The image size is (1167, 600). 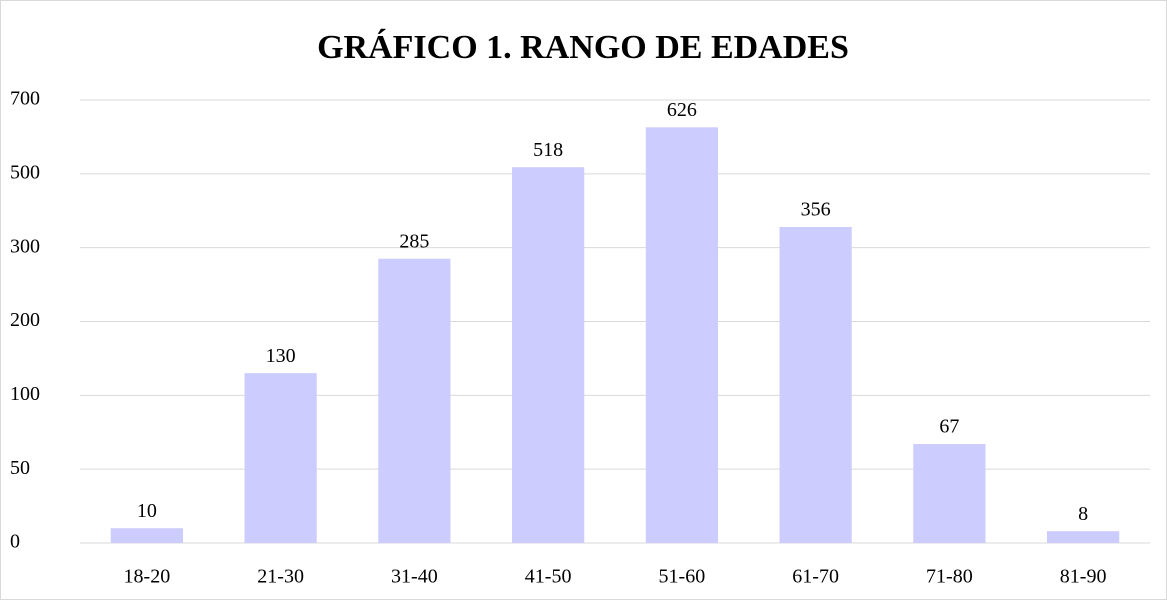 I want to click on y-tick-label: 500, so click(x=25, y=172).